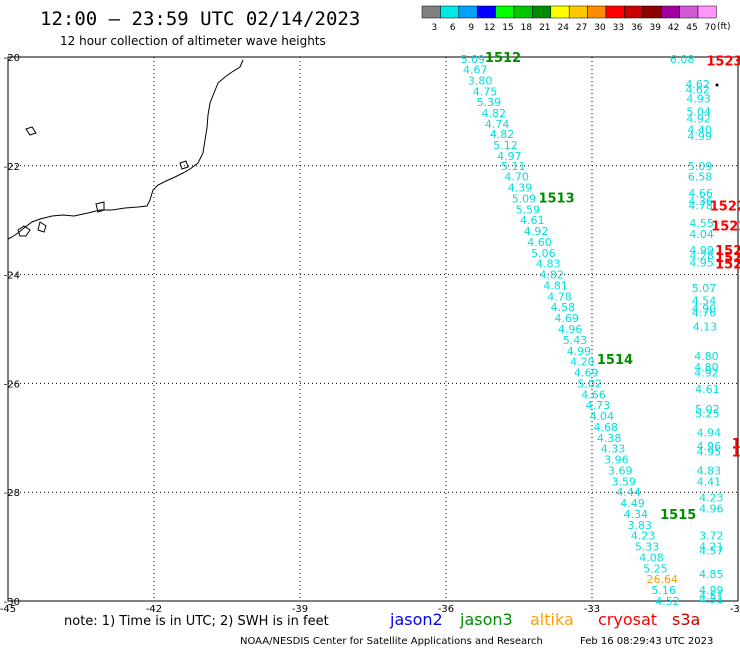 This screenshot has height=650, width=740. Describe the element at coordinates (628, 492) in the screenshot. I see `wave-height-value: 4.44` at that location.